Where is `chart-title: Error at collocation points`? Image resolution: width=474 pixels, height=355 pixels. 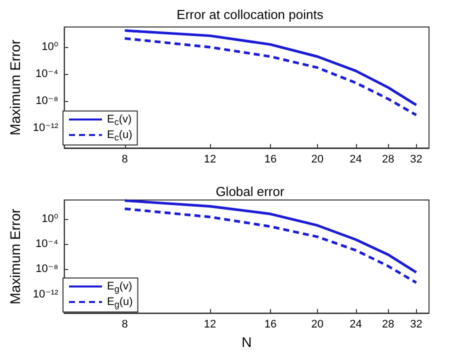 chart-title: Error at collocation points is located at coordinates (250, 14).